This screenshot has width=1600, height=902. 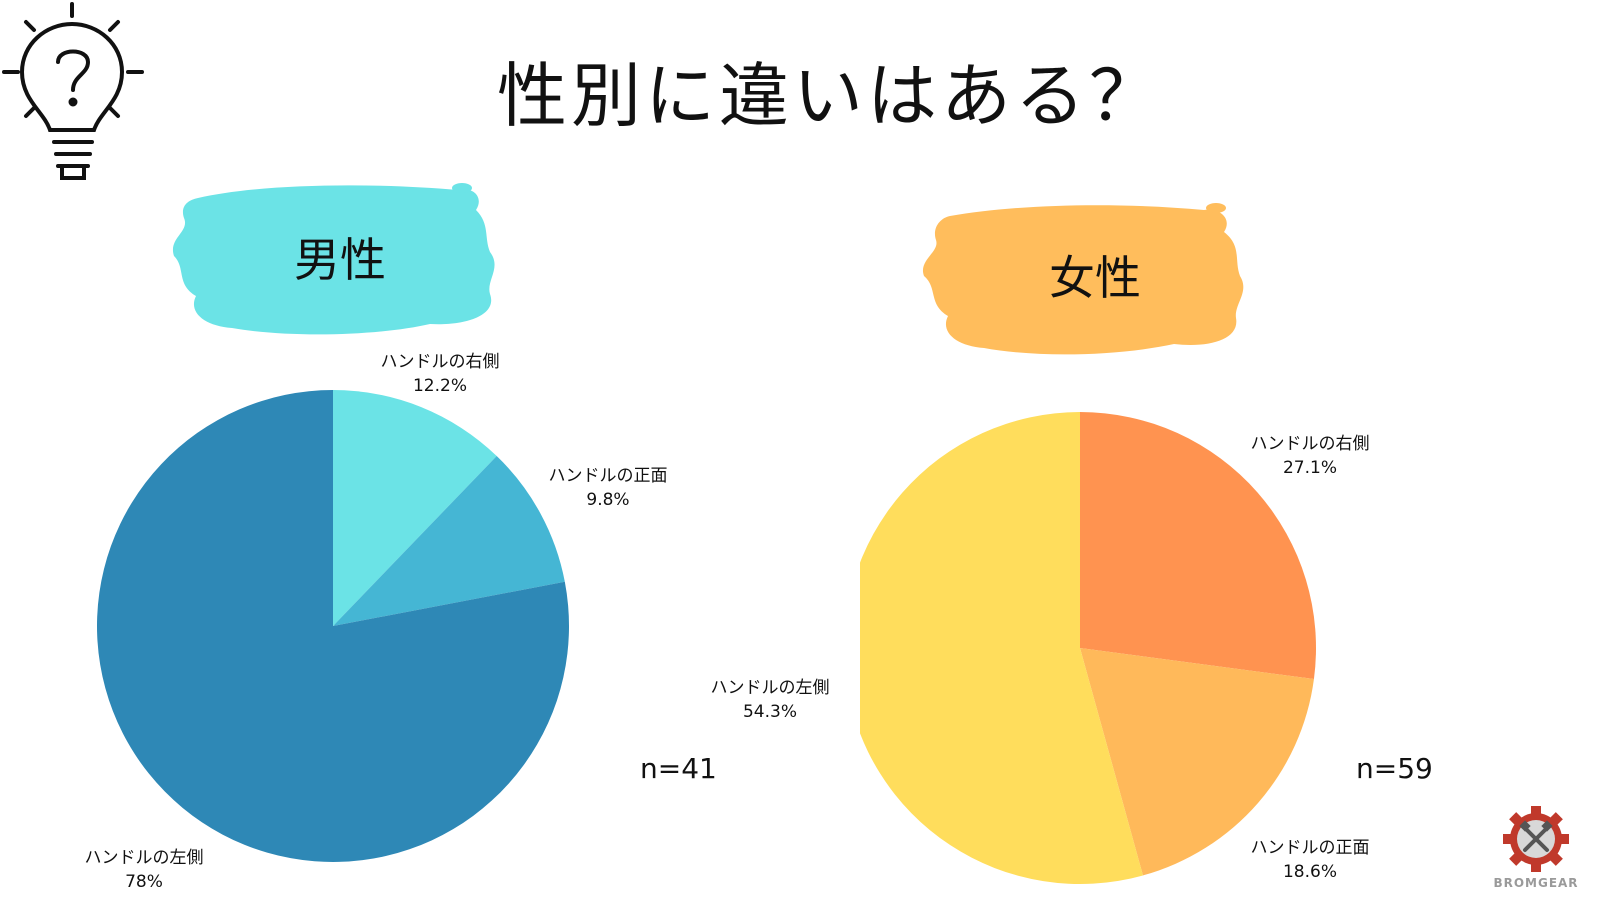 What do you see at coordinates (439, 386) in the screenshot?
I see `slice-label-value: 12.2%` at bounding box center [439, 386].